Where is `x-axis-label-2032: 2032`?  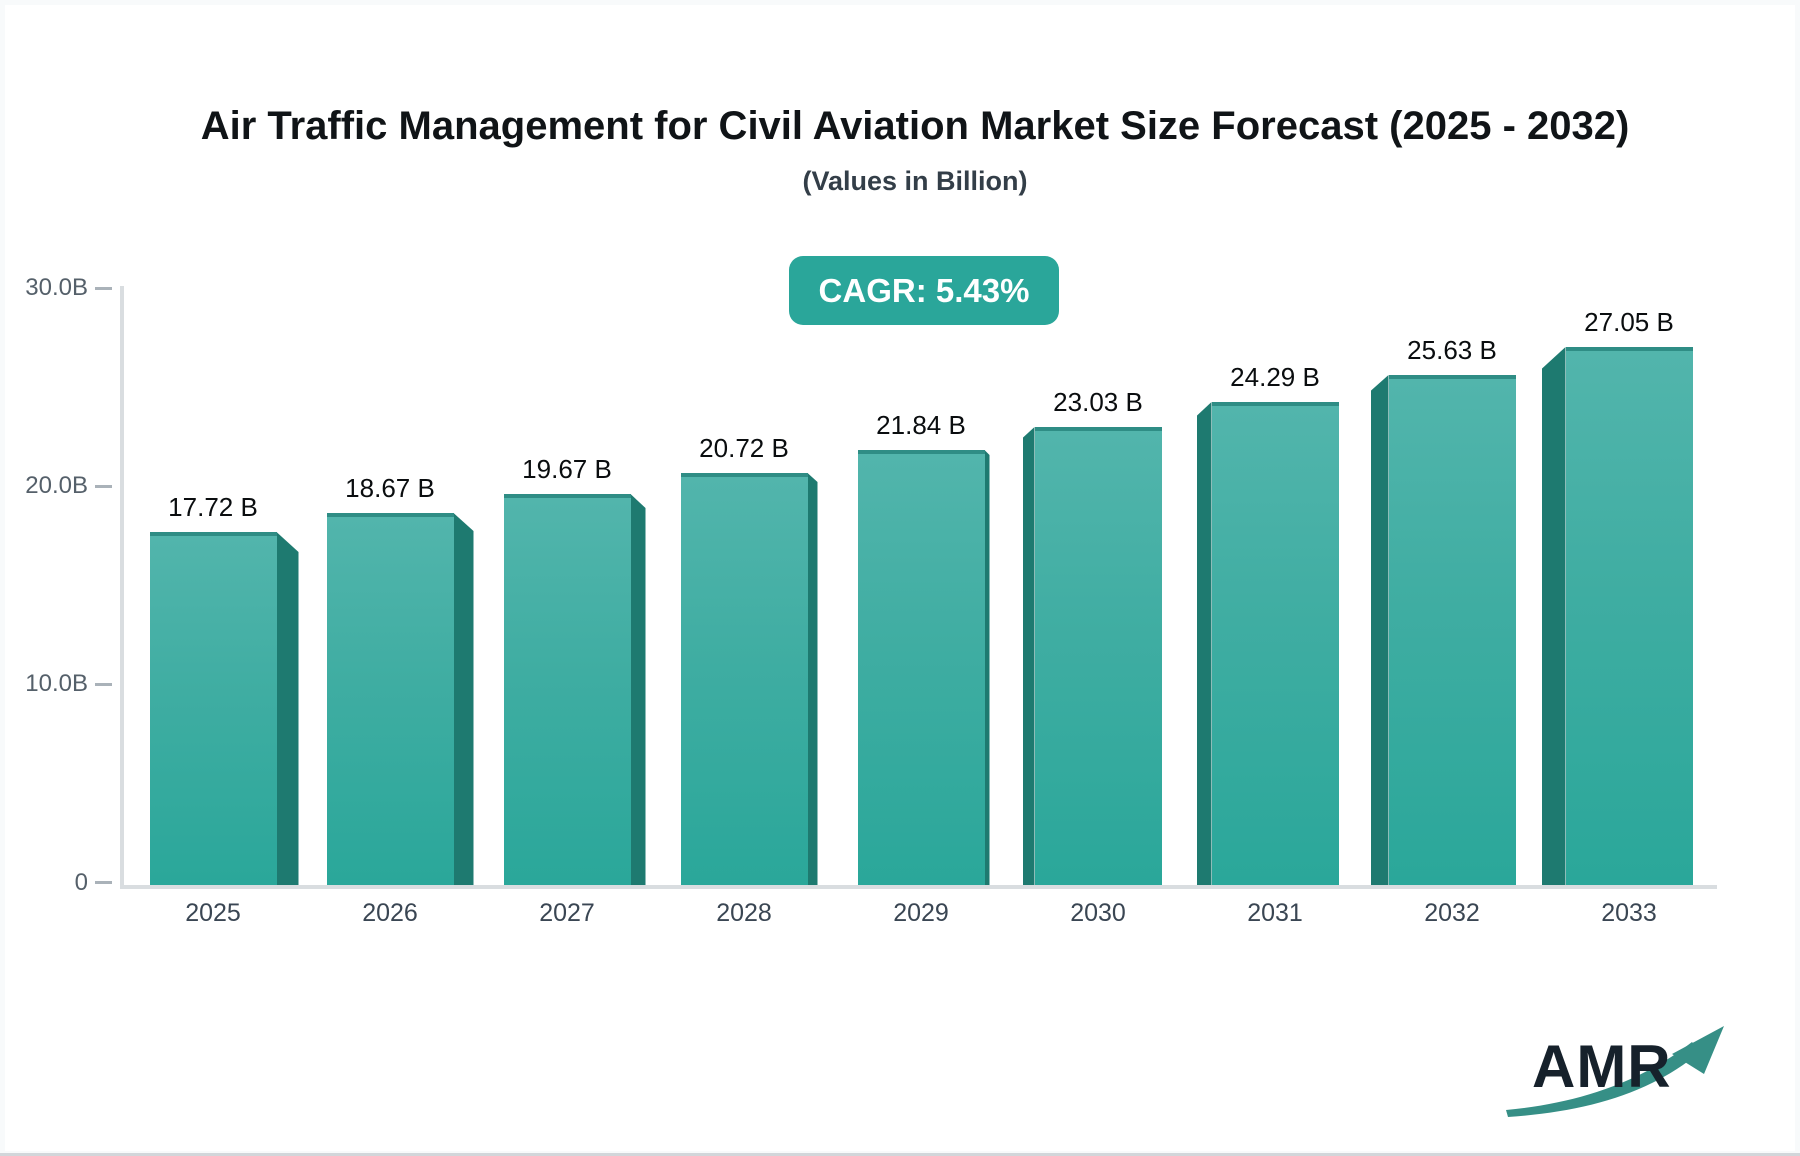
x-axis-label-2032: 2032 is located at coordinates (1452, 913).